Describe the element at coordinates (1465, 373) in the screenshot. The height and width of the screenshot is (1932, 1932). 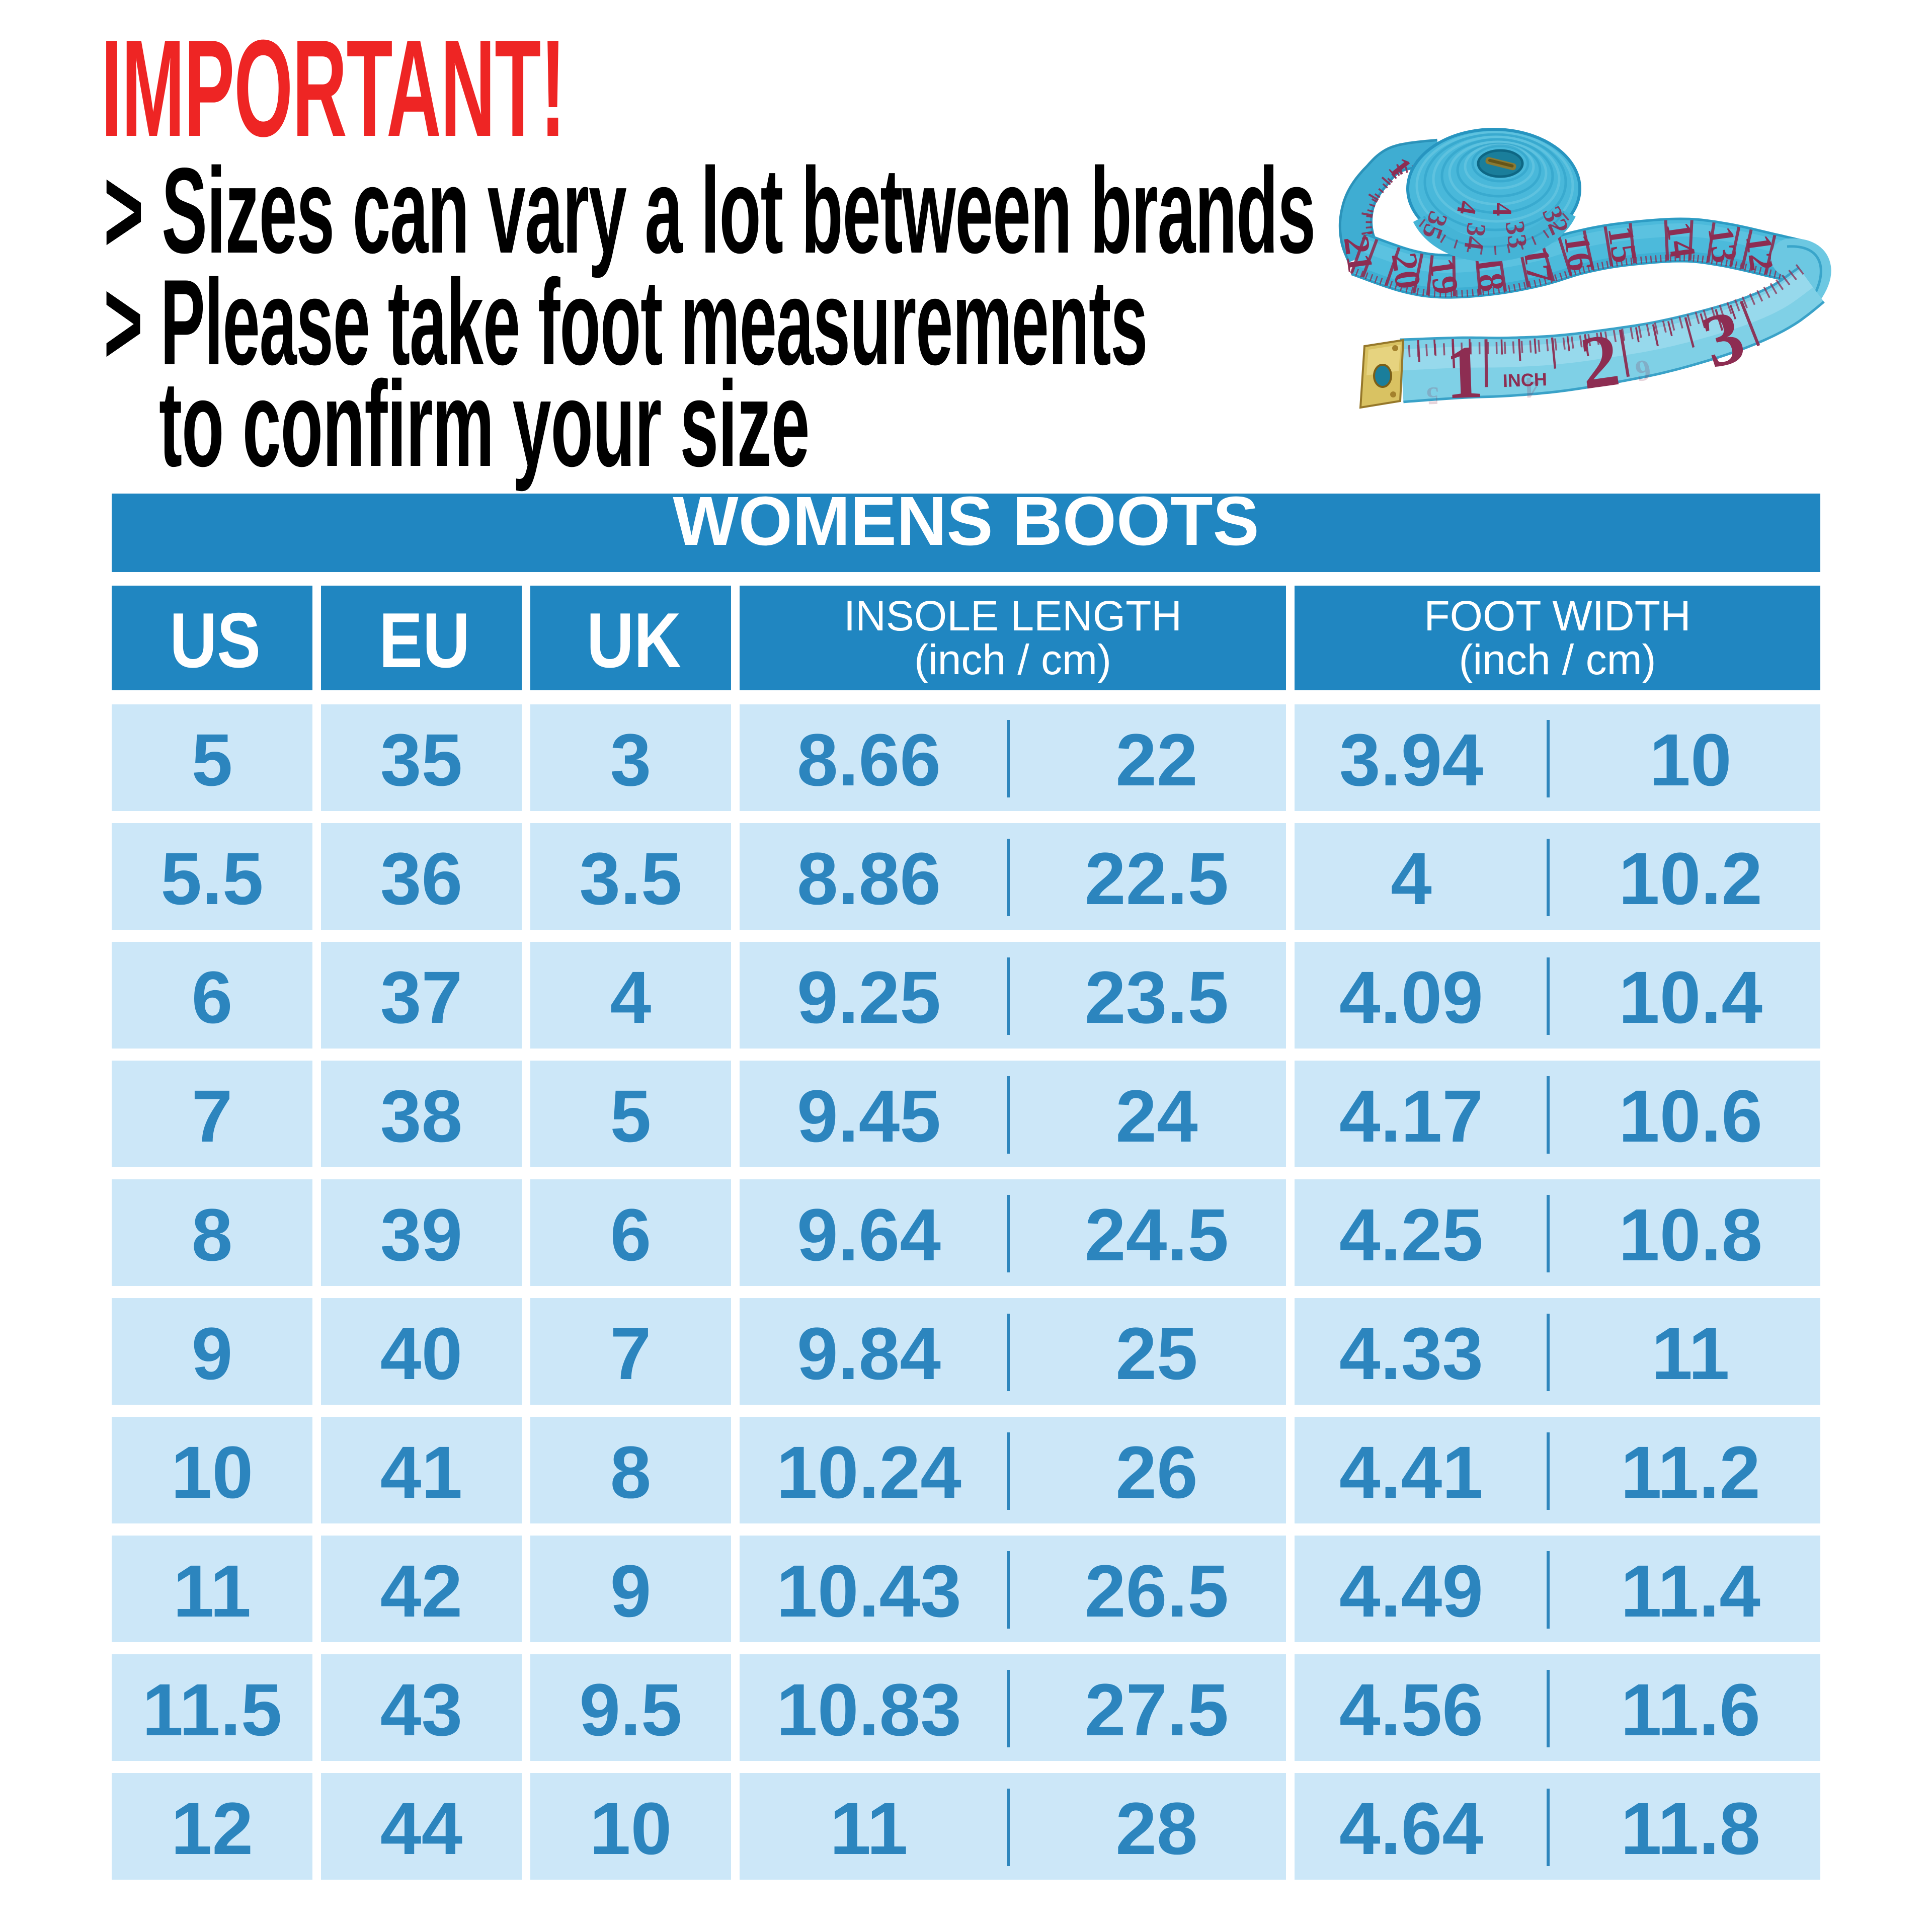
I see `svg-text: 1` at that location.